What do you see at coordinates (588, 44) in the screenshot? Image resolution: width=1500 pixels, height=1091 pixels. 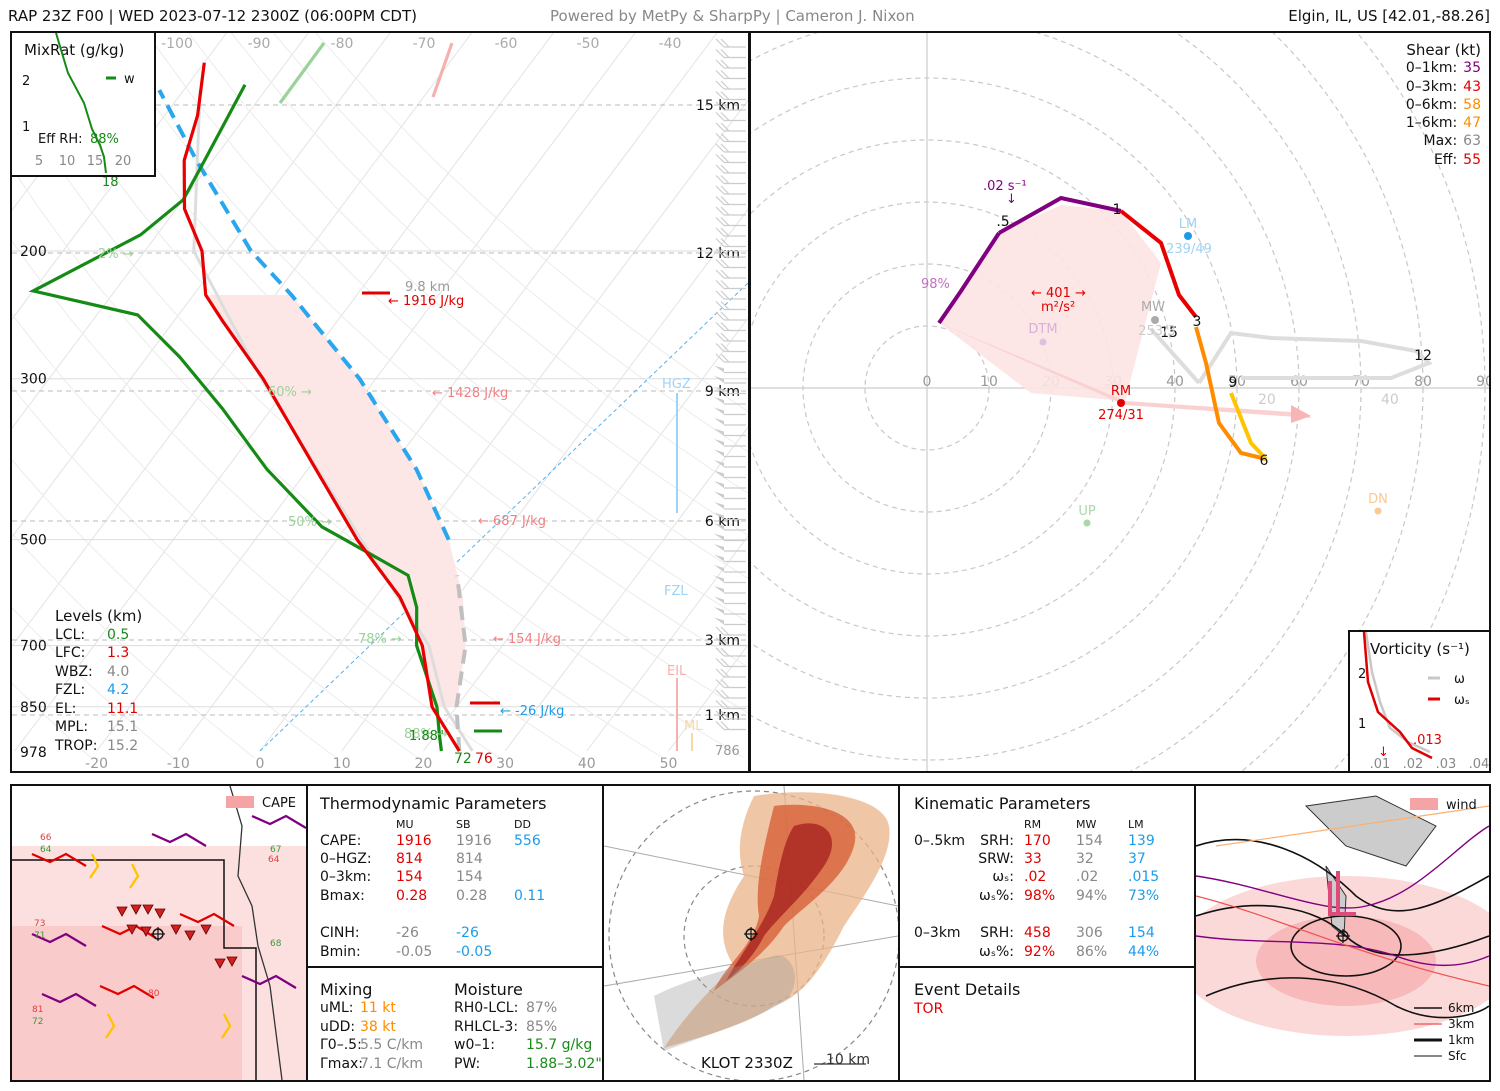 I see `top-temp-tick-label: -50` at bounding box center [588, 44].